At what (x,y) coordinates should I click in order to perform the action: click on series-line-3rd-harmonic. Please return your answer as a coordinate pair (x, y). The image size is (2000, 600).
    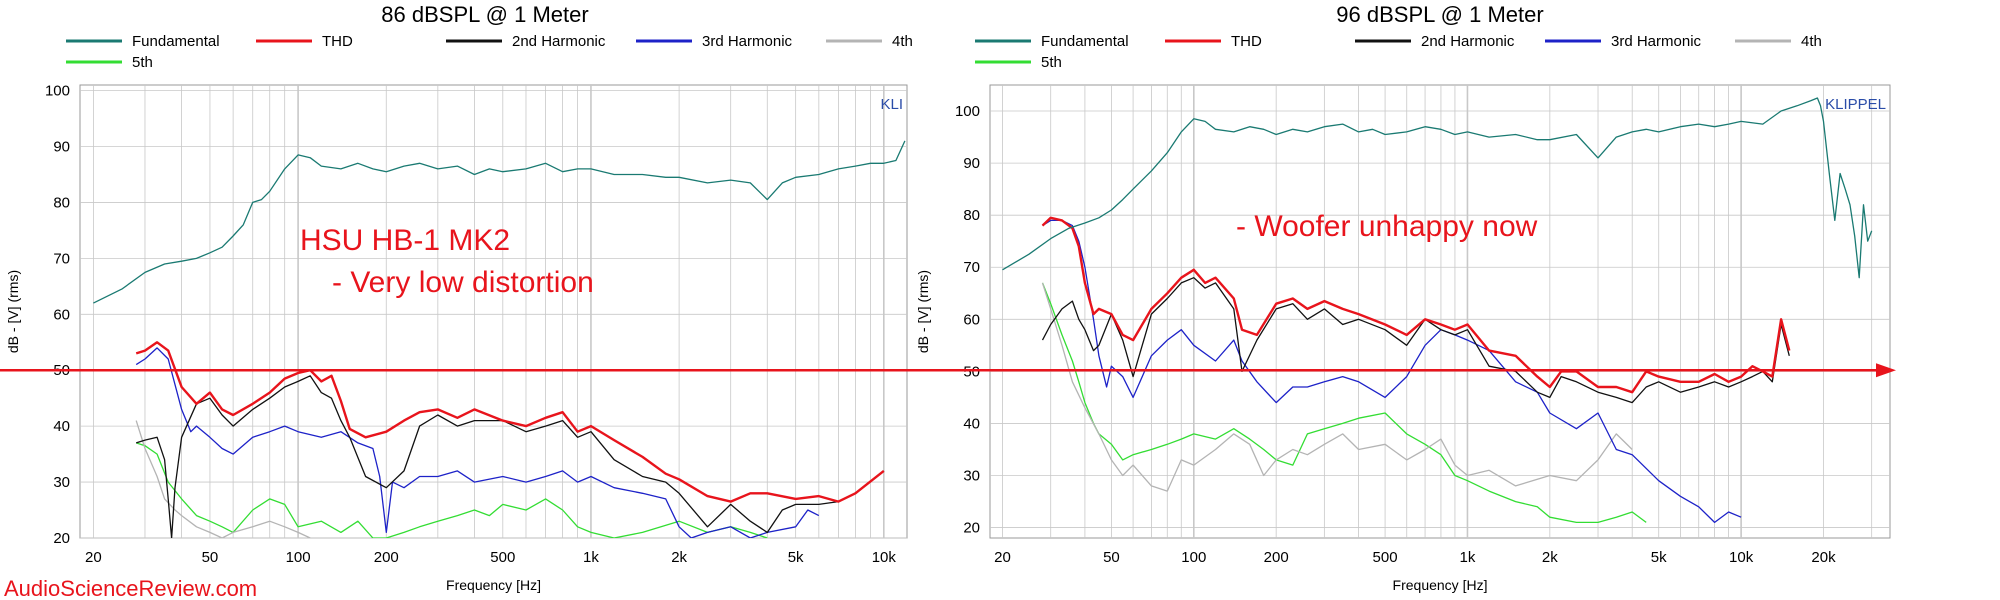
    Looking at the image, I should click on (477, 442).